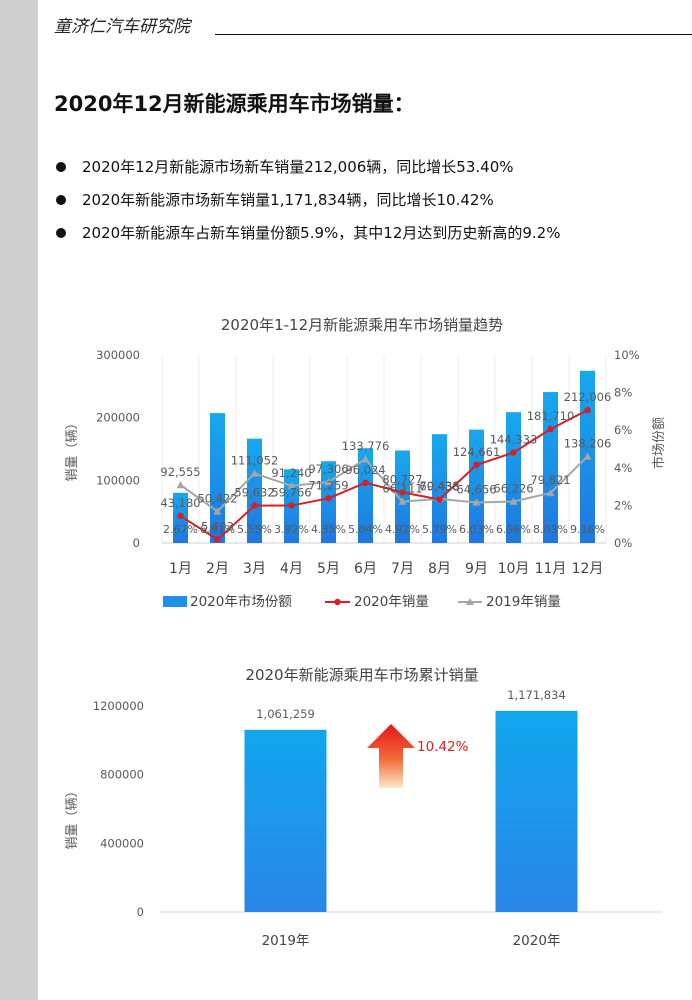 The width and height of the screenshot is (692, 1000). What do you see at coordinates (550, 529) in the screenshot?
I see `share-label: 8.03%` at bounding box center [550, 529].